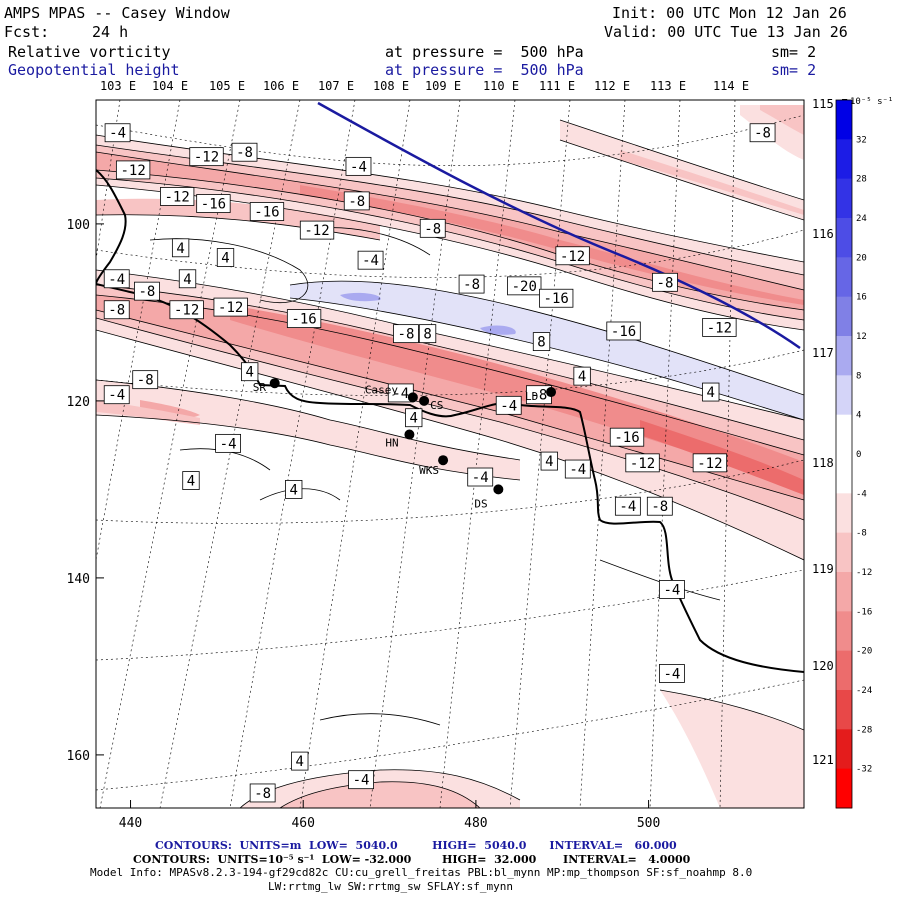 Image resolution: width=900 pixels, height=900 pixels. What do you see at coordinates (27, 32) in the screenshot?
I see `forecast-label: Fcst:` at bounding box center [27, 32].